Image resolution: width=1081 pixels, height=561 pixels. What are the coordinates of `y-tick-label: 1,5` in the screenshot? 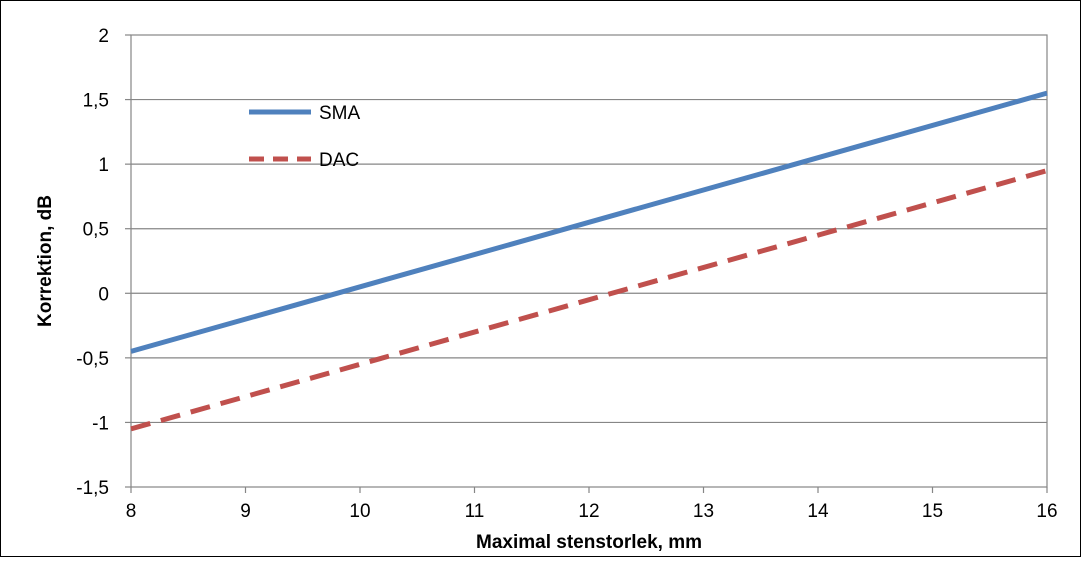 It's located at (96, 101).